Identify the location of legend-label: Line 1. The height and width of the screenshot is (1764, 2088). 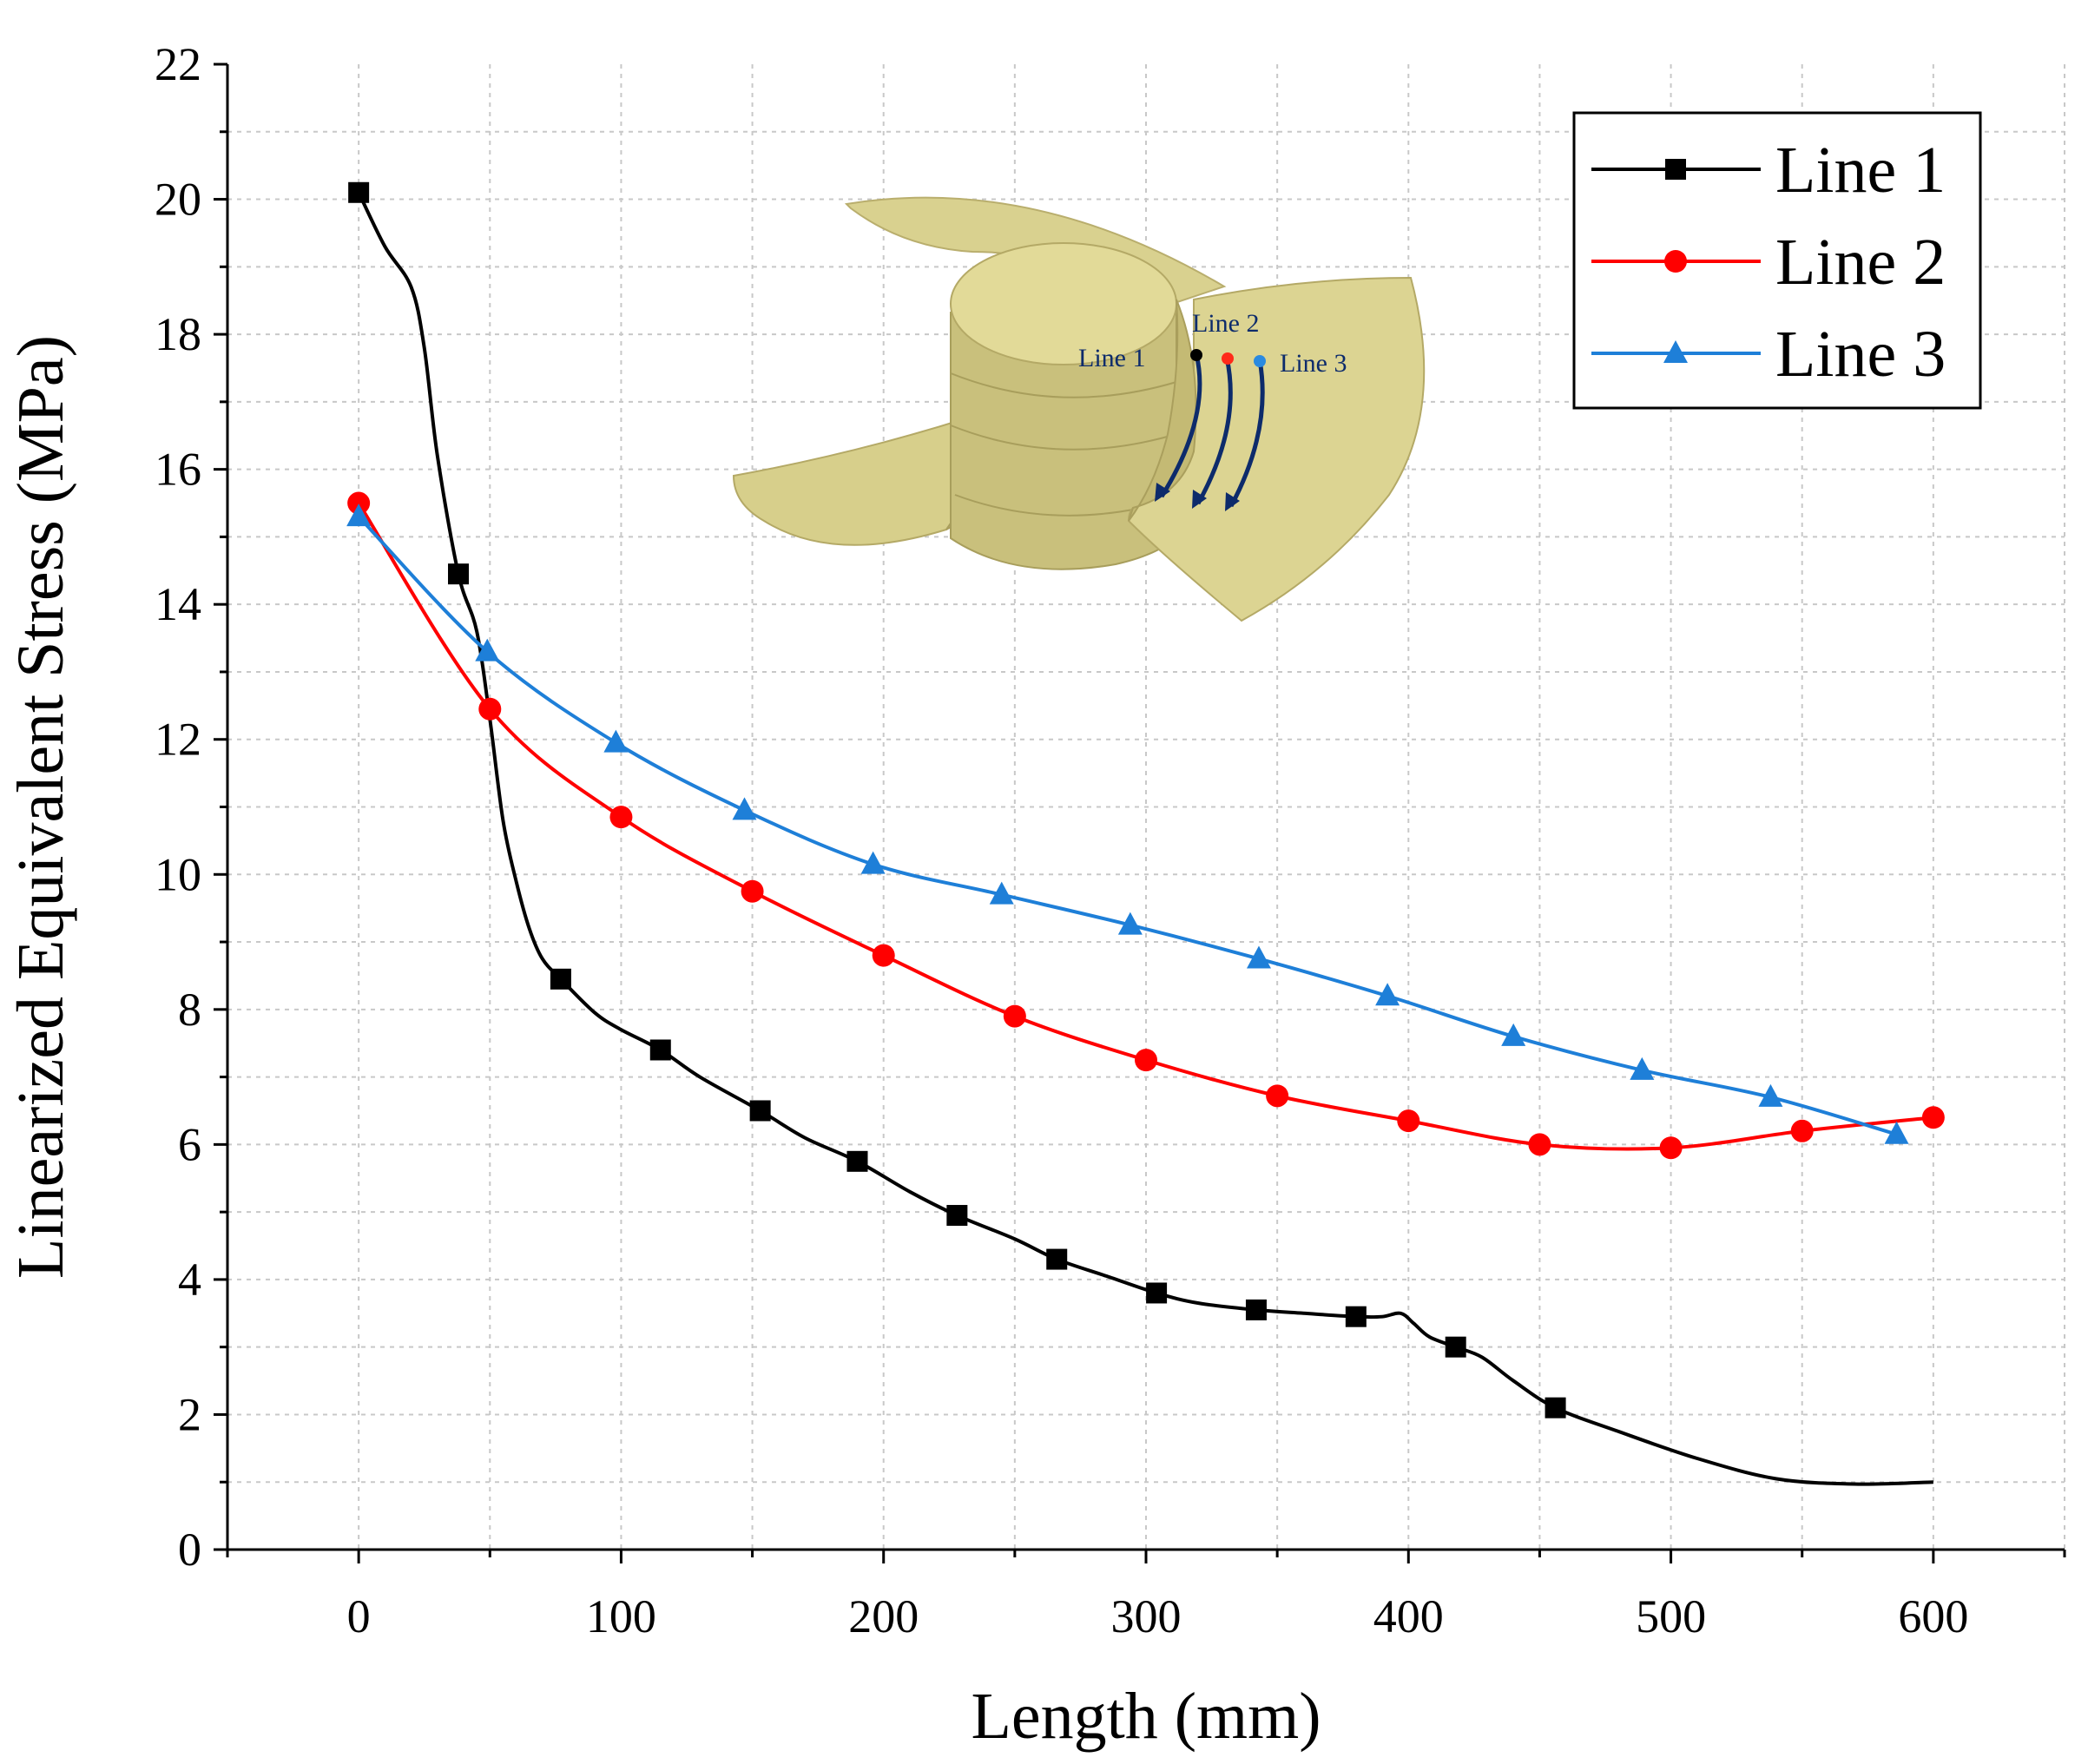
(1861, 171).